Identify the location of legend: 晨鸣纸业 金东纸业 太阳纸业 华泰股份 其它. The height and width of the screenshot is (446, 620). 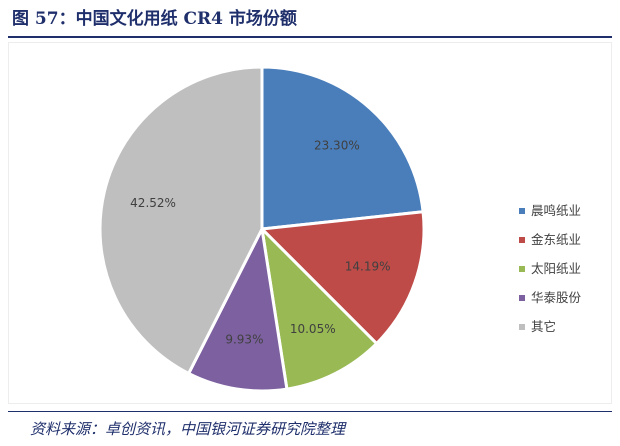
(550, 273).